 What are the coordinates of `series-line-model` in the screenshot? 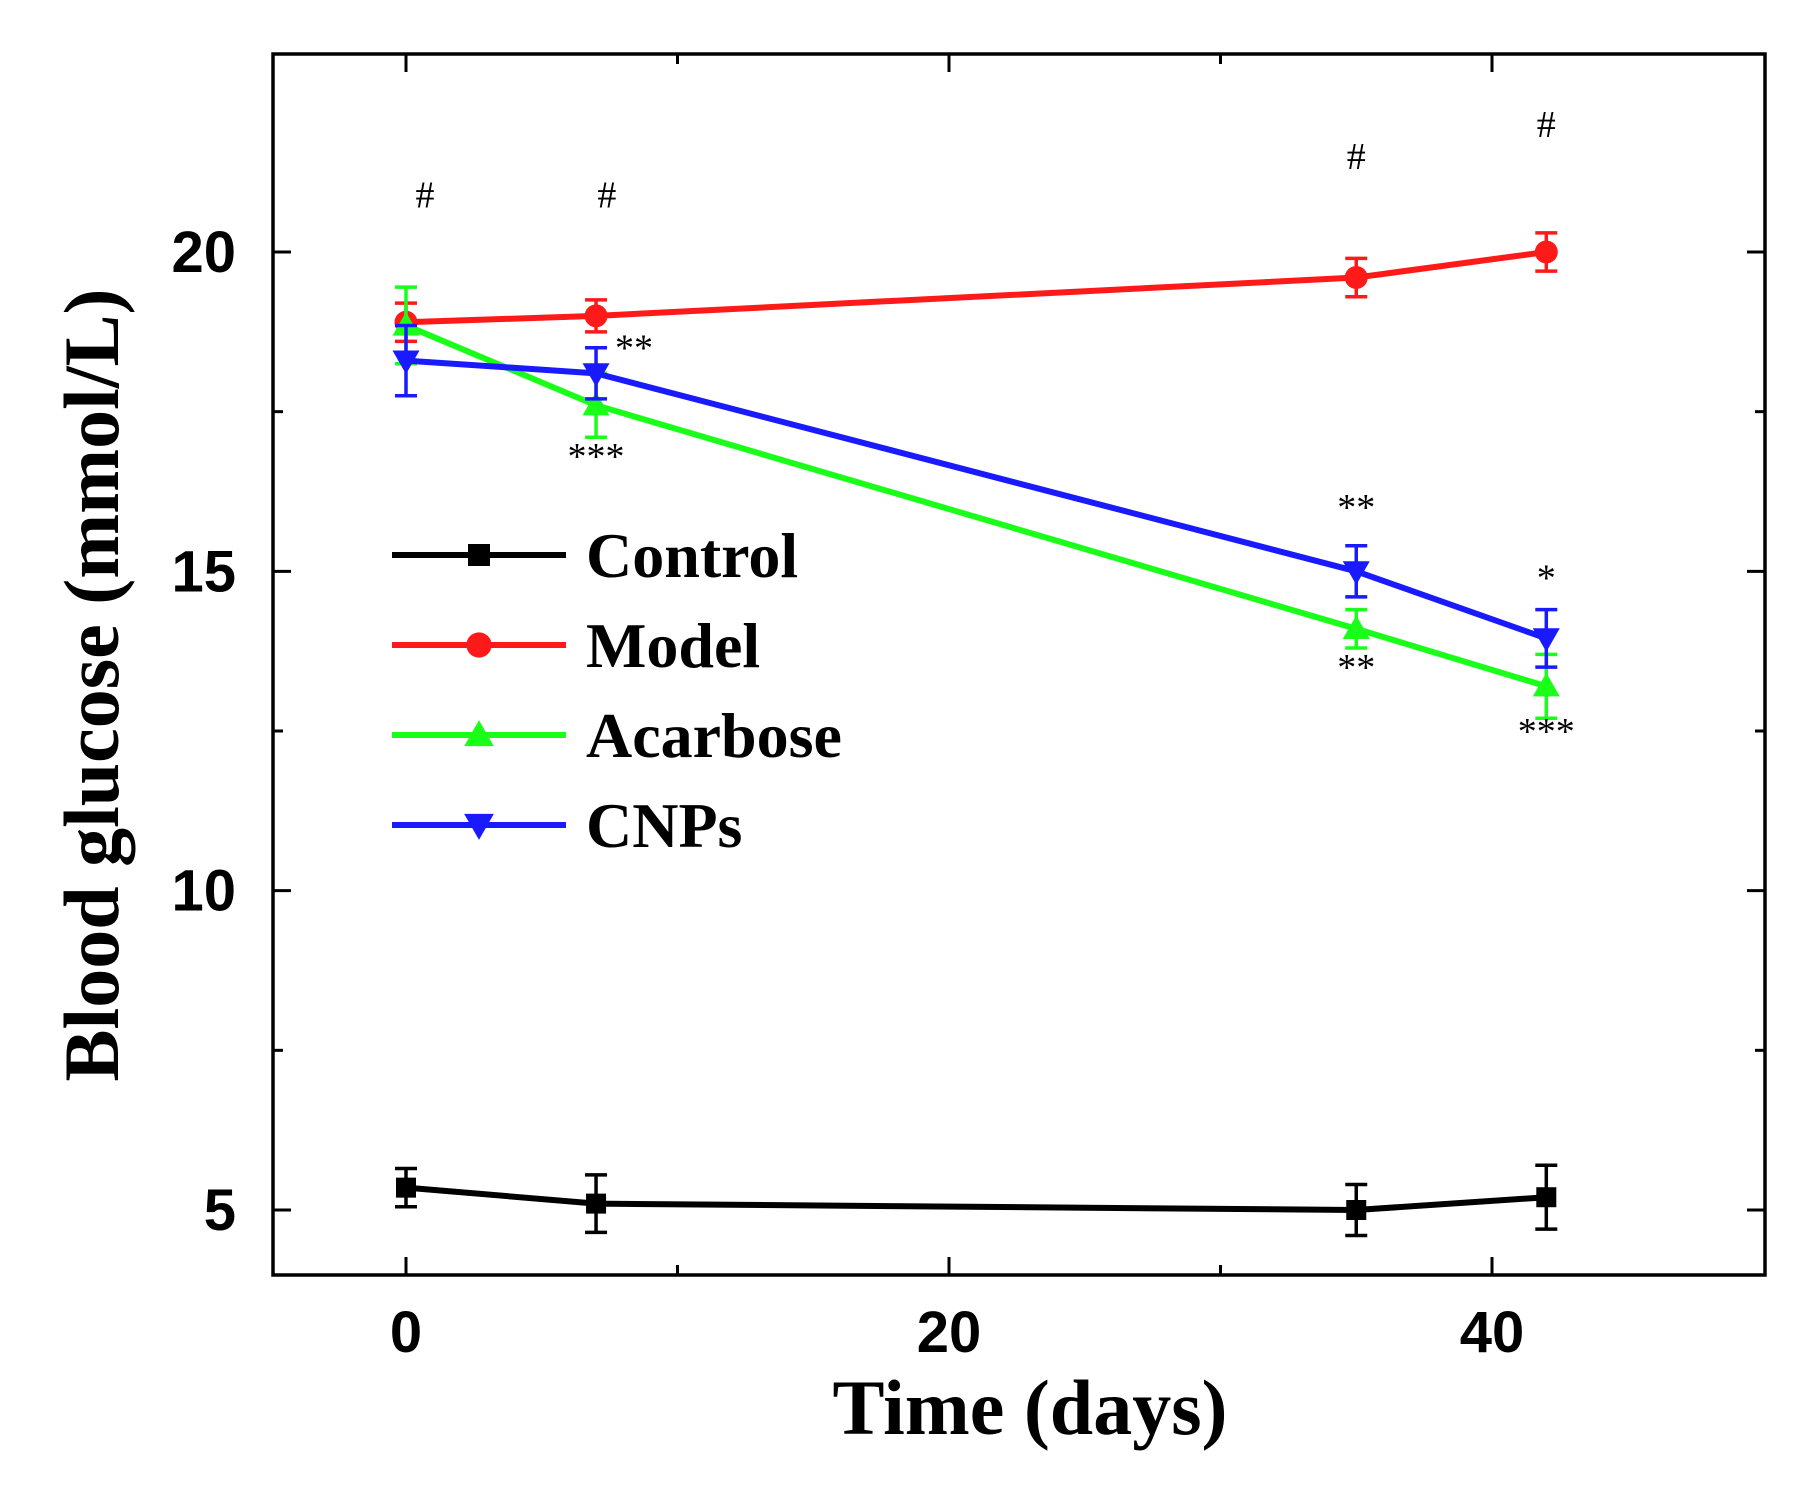 It's located at (976, 287).